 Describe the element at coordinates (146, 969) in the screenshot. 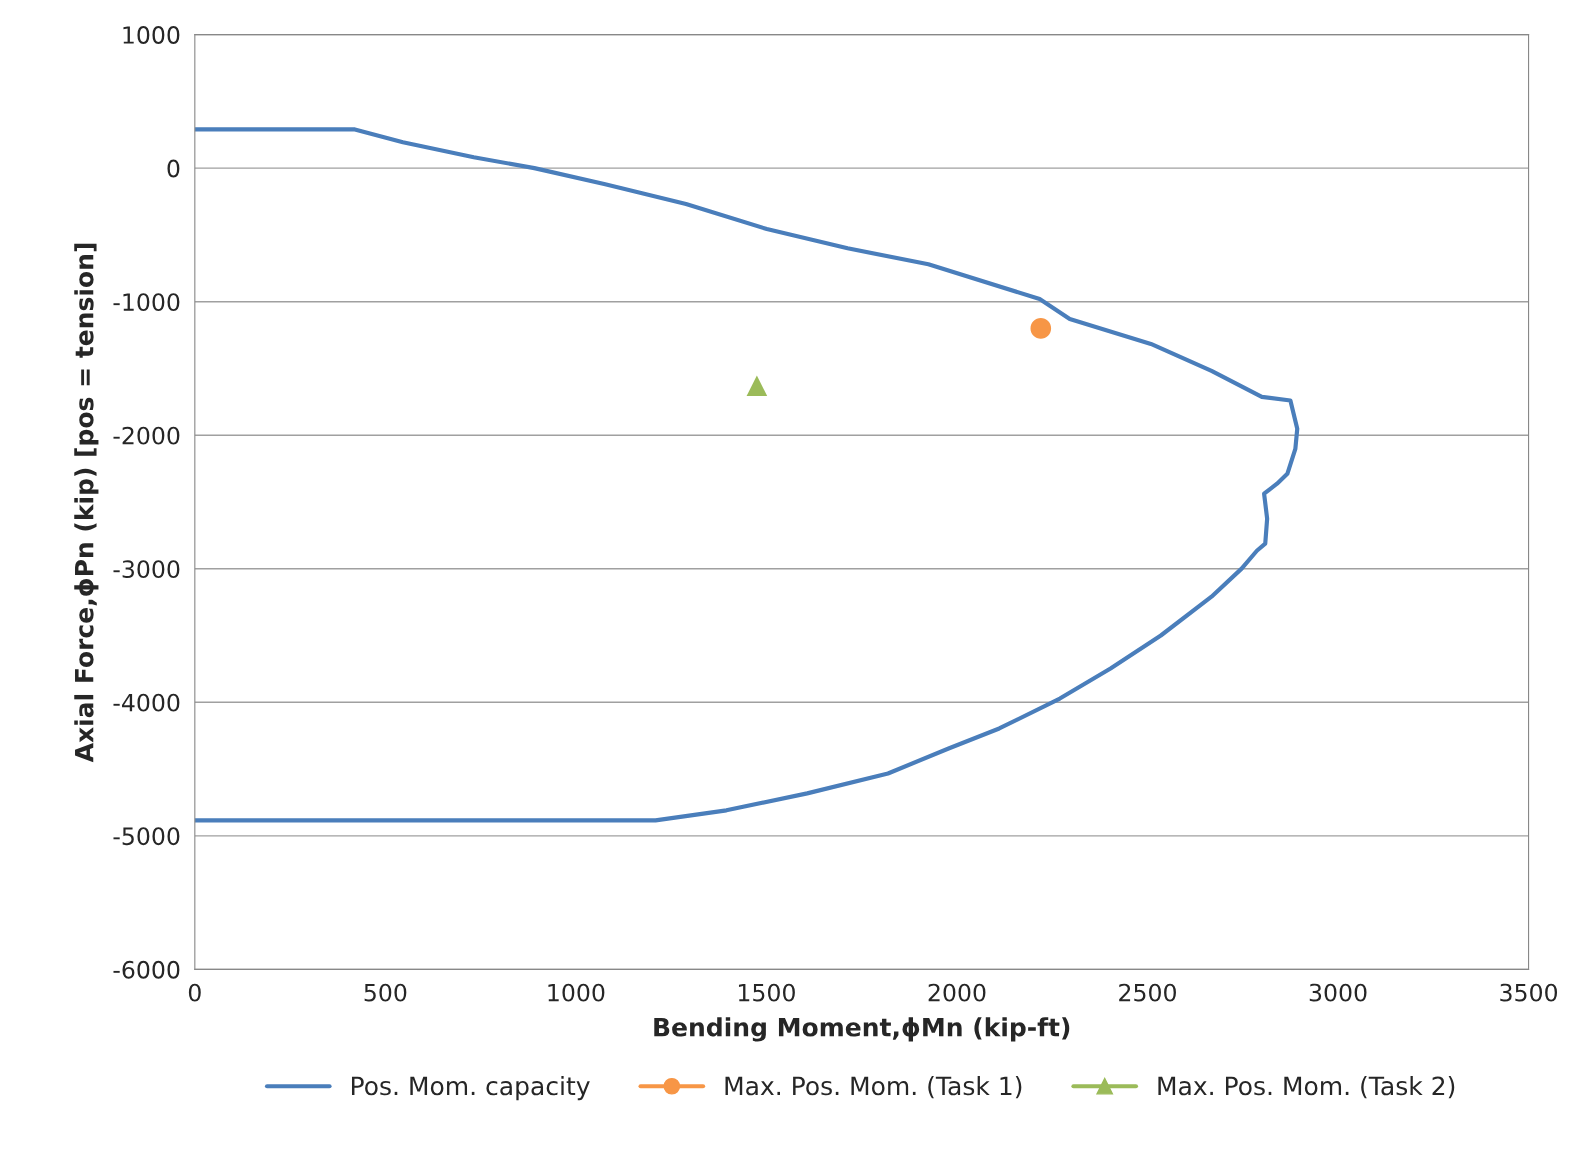

I see `y-tick-label: -6000` at that location.